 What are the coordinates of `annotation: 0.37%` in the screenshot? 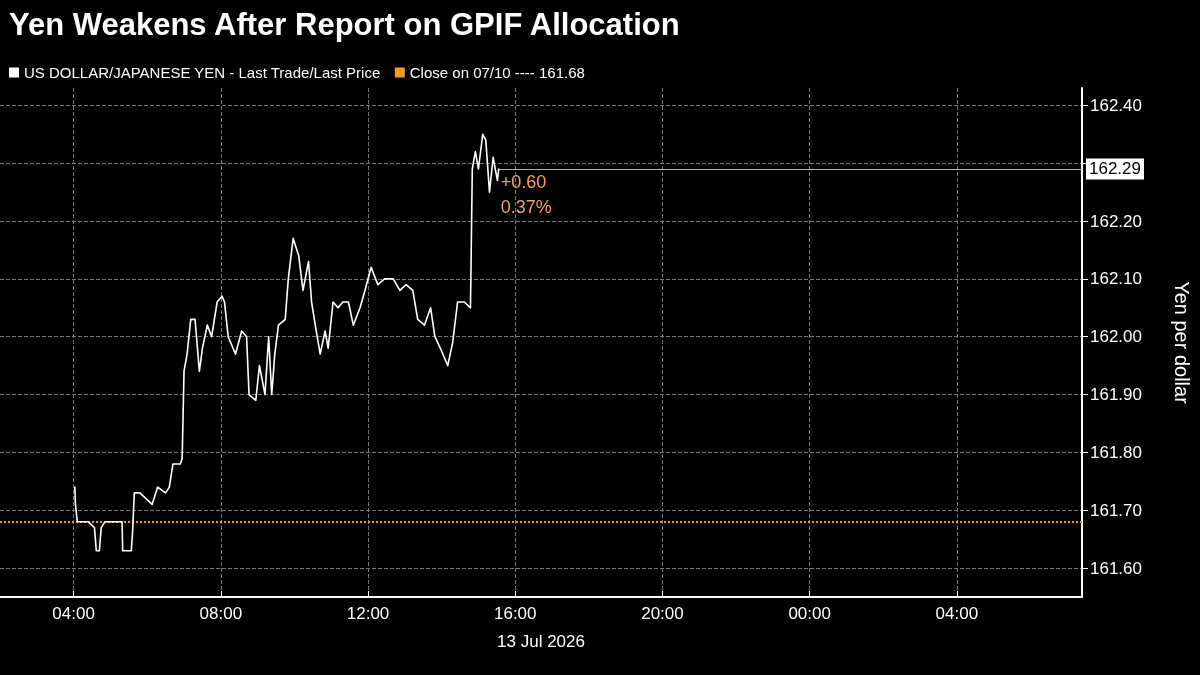 It's located at (526, 206).